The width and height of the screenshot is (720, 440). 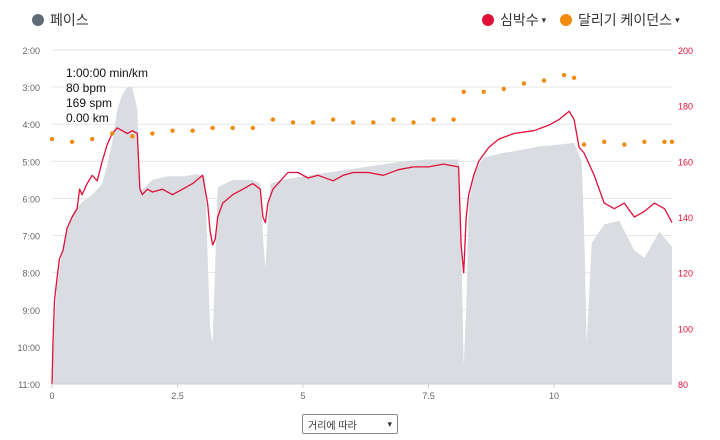 I want to click on x-tick-label: 7.5, so click(x=428, y=396).